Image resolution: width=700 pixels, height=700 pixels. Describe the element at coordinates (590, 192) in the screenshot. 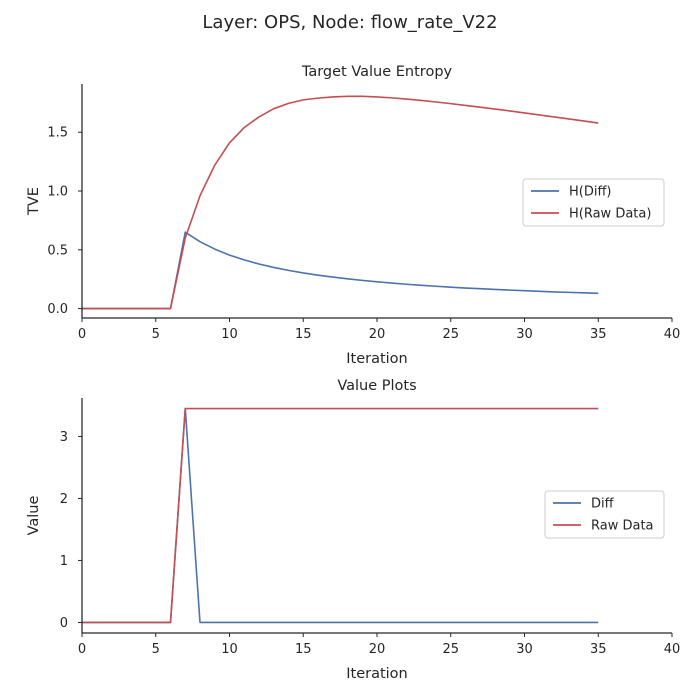

I see `legend-label-h-diff: H(Diff)` at that location.